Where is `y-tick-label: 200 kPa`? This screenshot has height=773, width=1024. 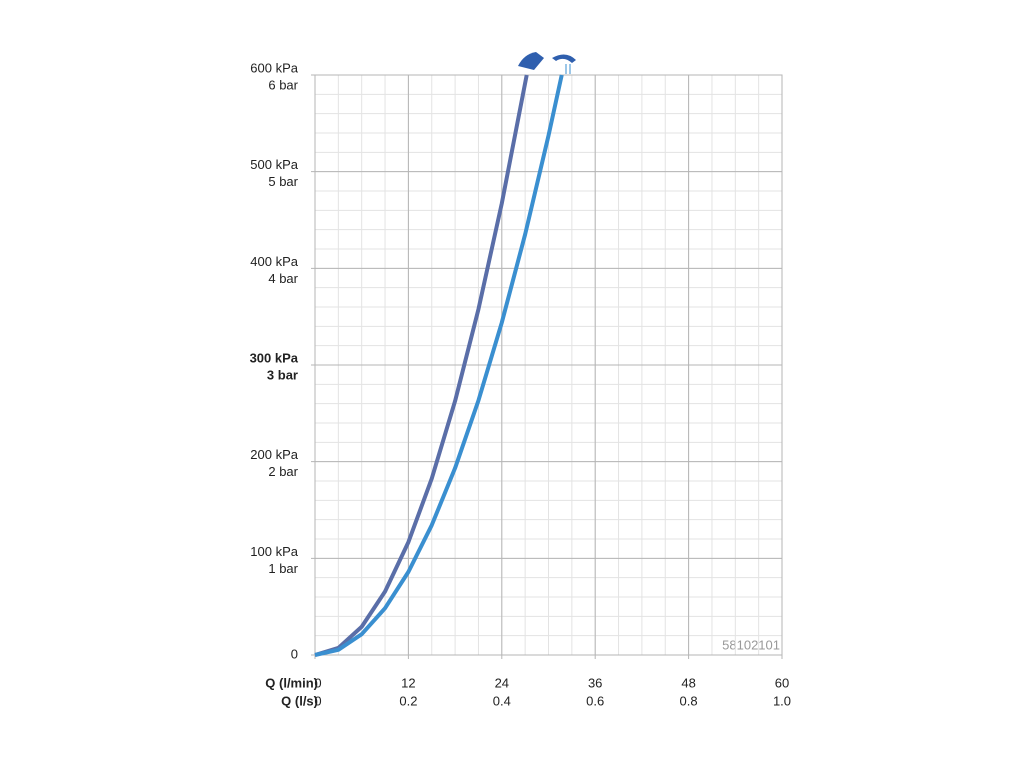 y-tick-label: 200 kPa is located at coordinates (274, 454).